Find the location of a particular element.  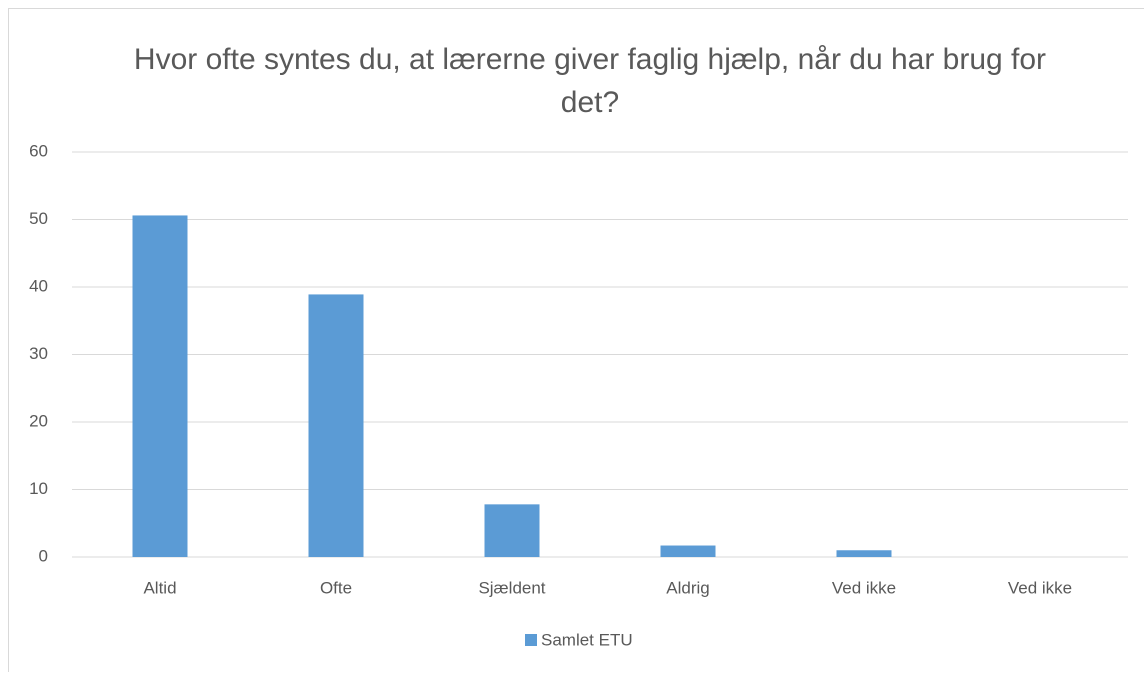

y-tick-label: 20 is located at coordinates (38, 420).